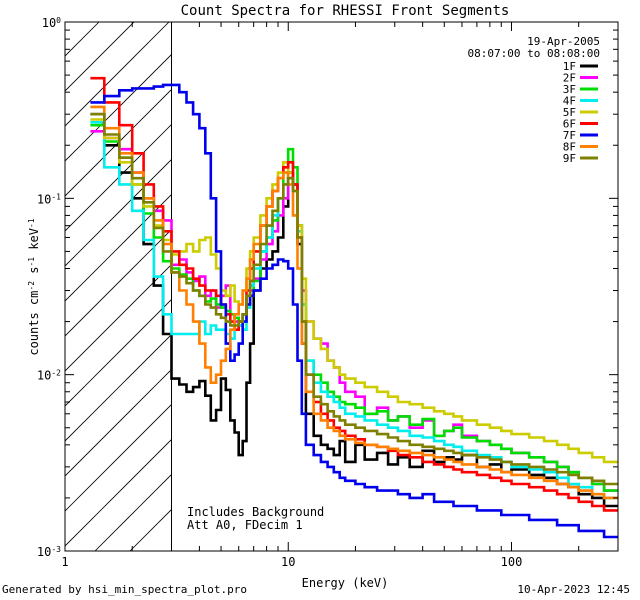 This screenshot has width=640, height=600. I want to click on y-axis-label-sup2: -1, so click(31, 262).